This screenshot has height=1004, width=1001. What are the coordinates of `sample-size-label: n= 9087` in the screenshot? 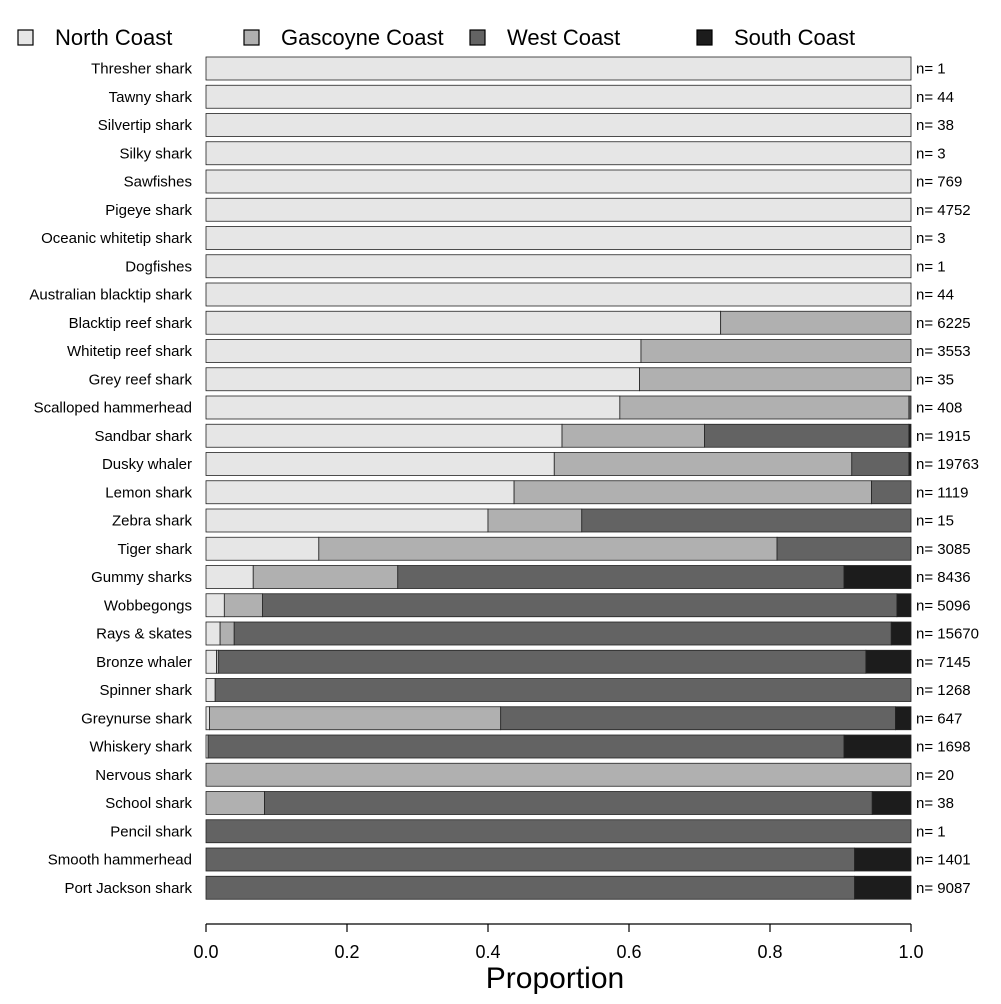 It's located at (943, 888).